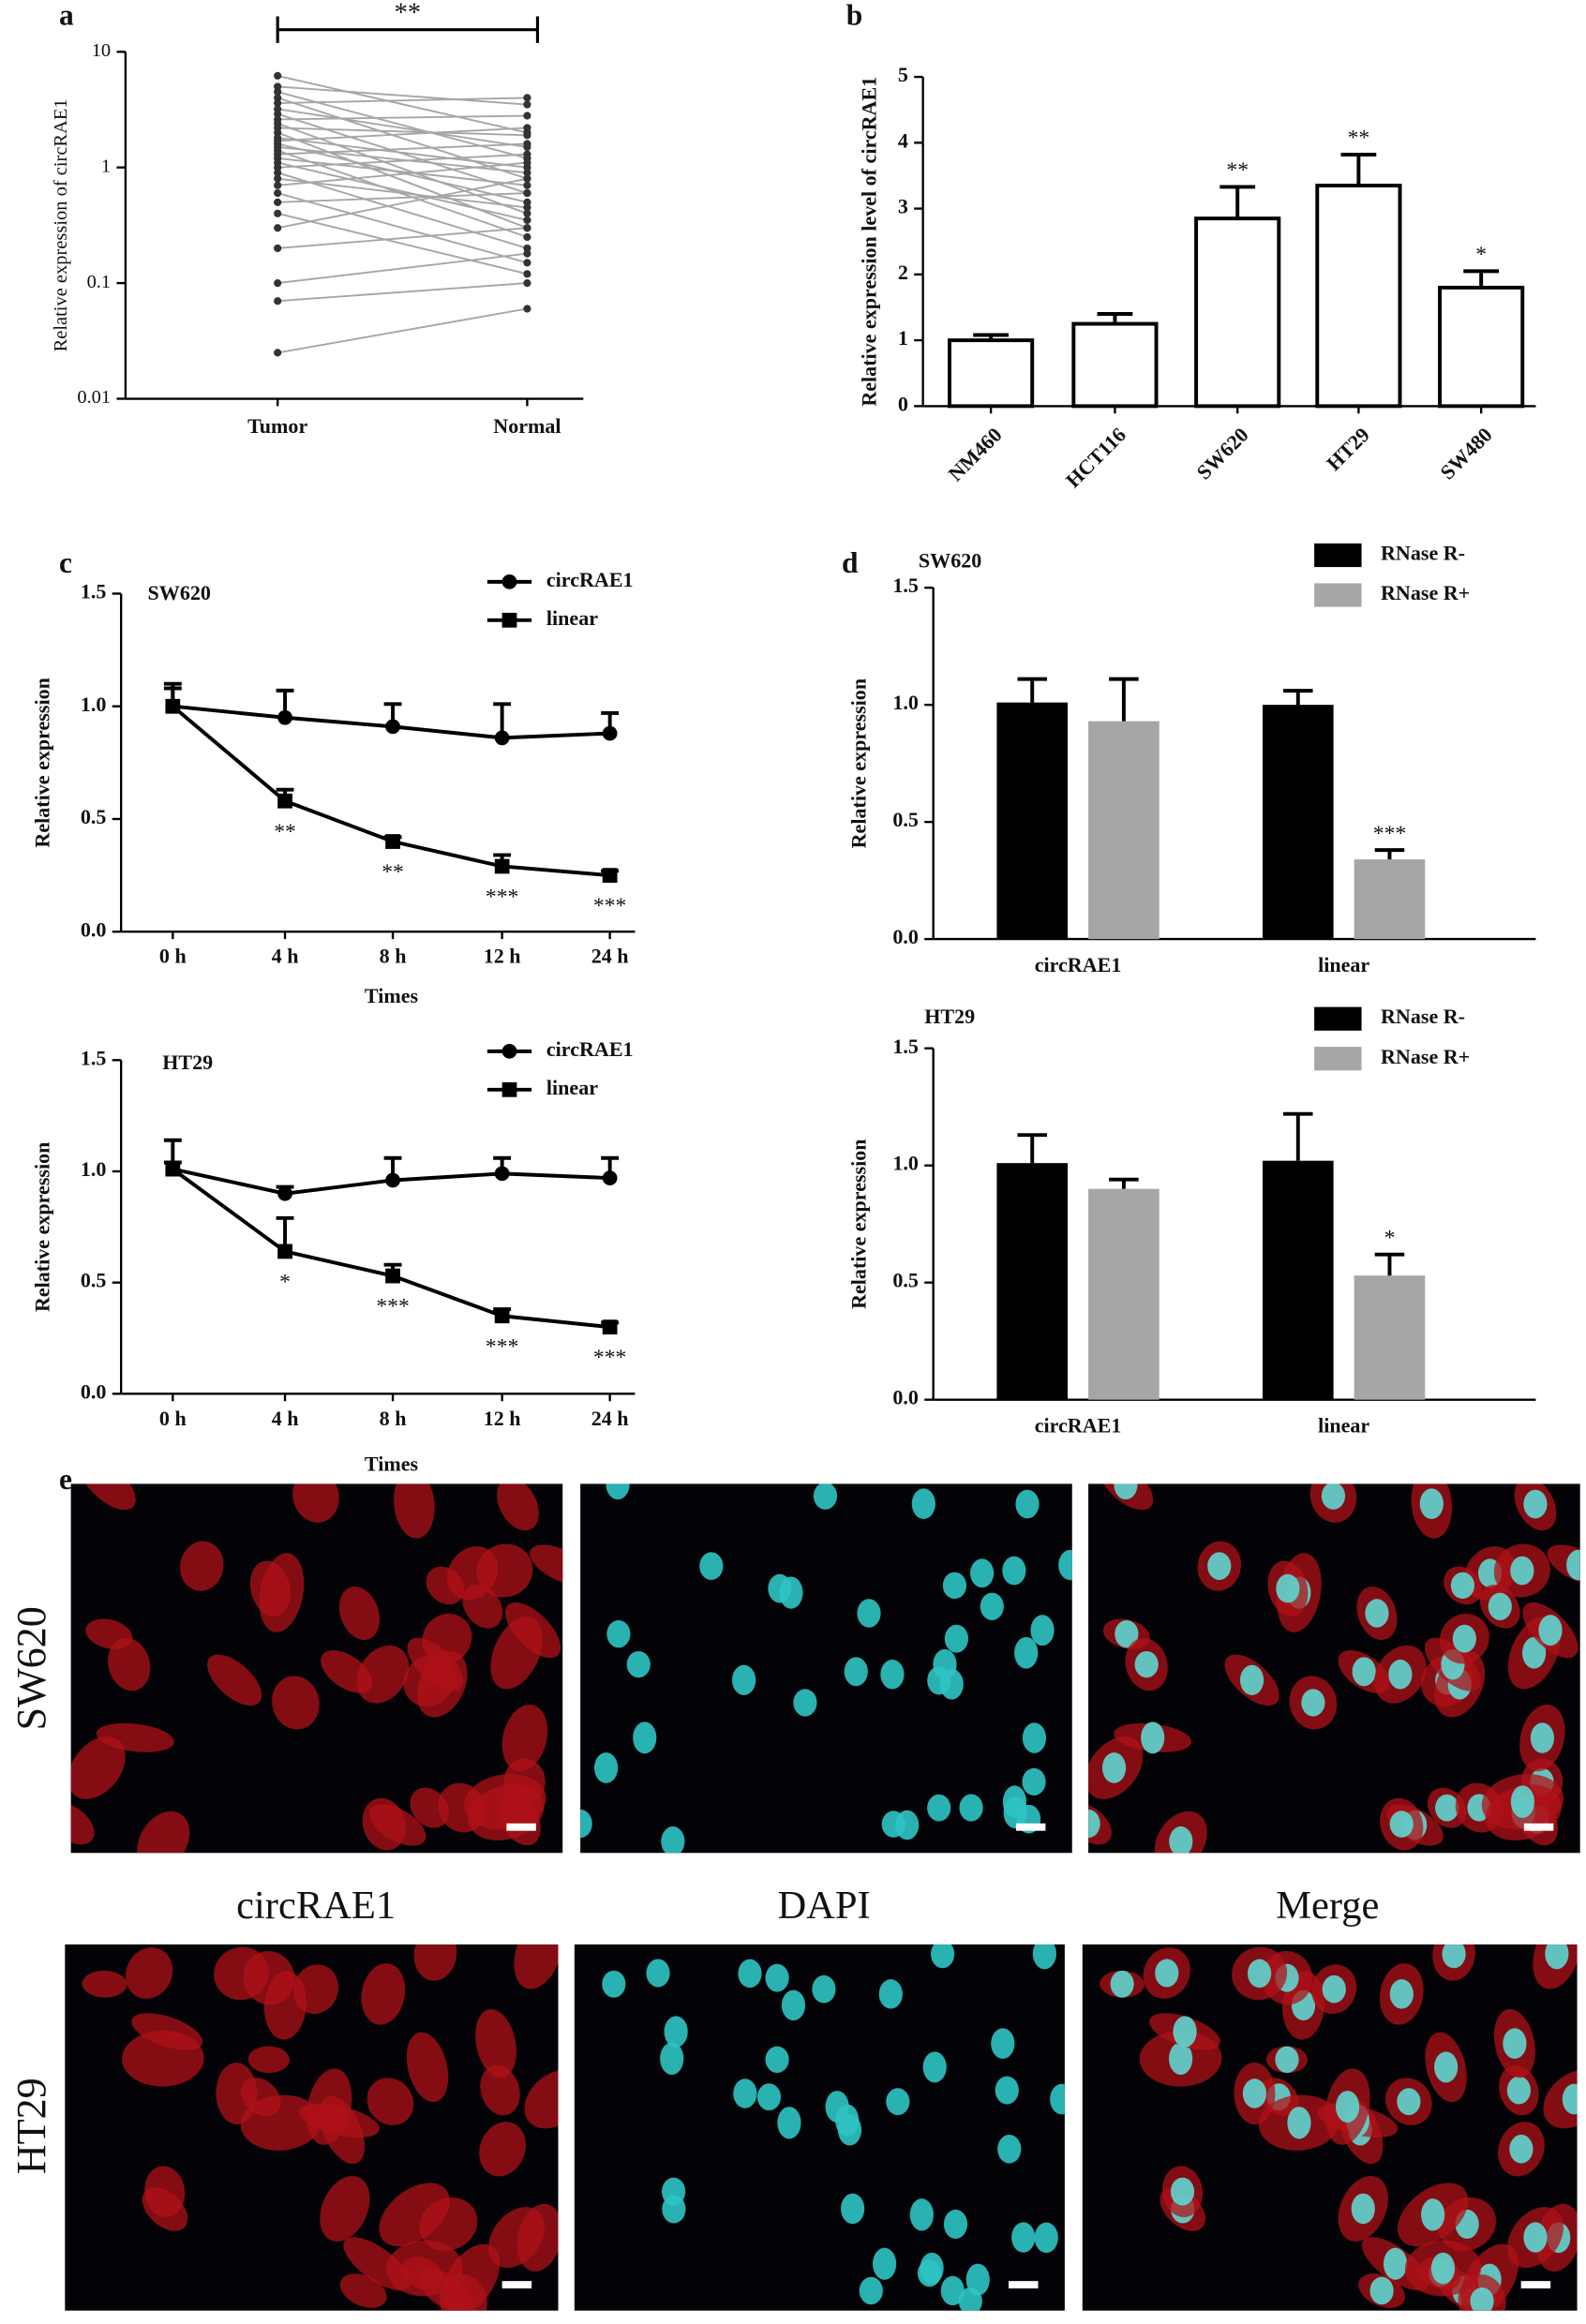 The width and height of the screenshot is (1586, 2324). I want to click on scale-bar, so click(1024, 2285).